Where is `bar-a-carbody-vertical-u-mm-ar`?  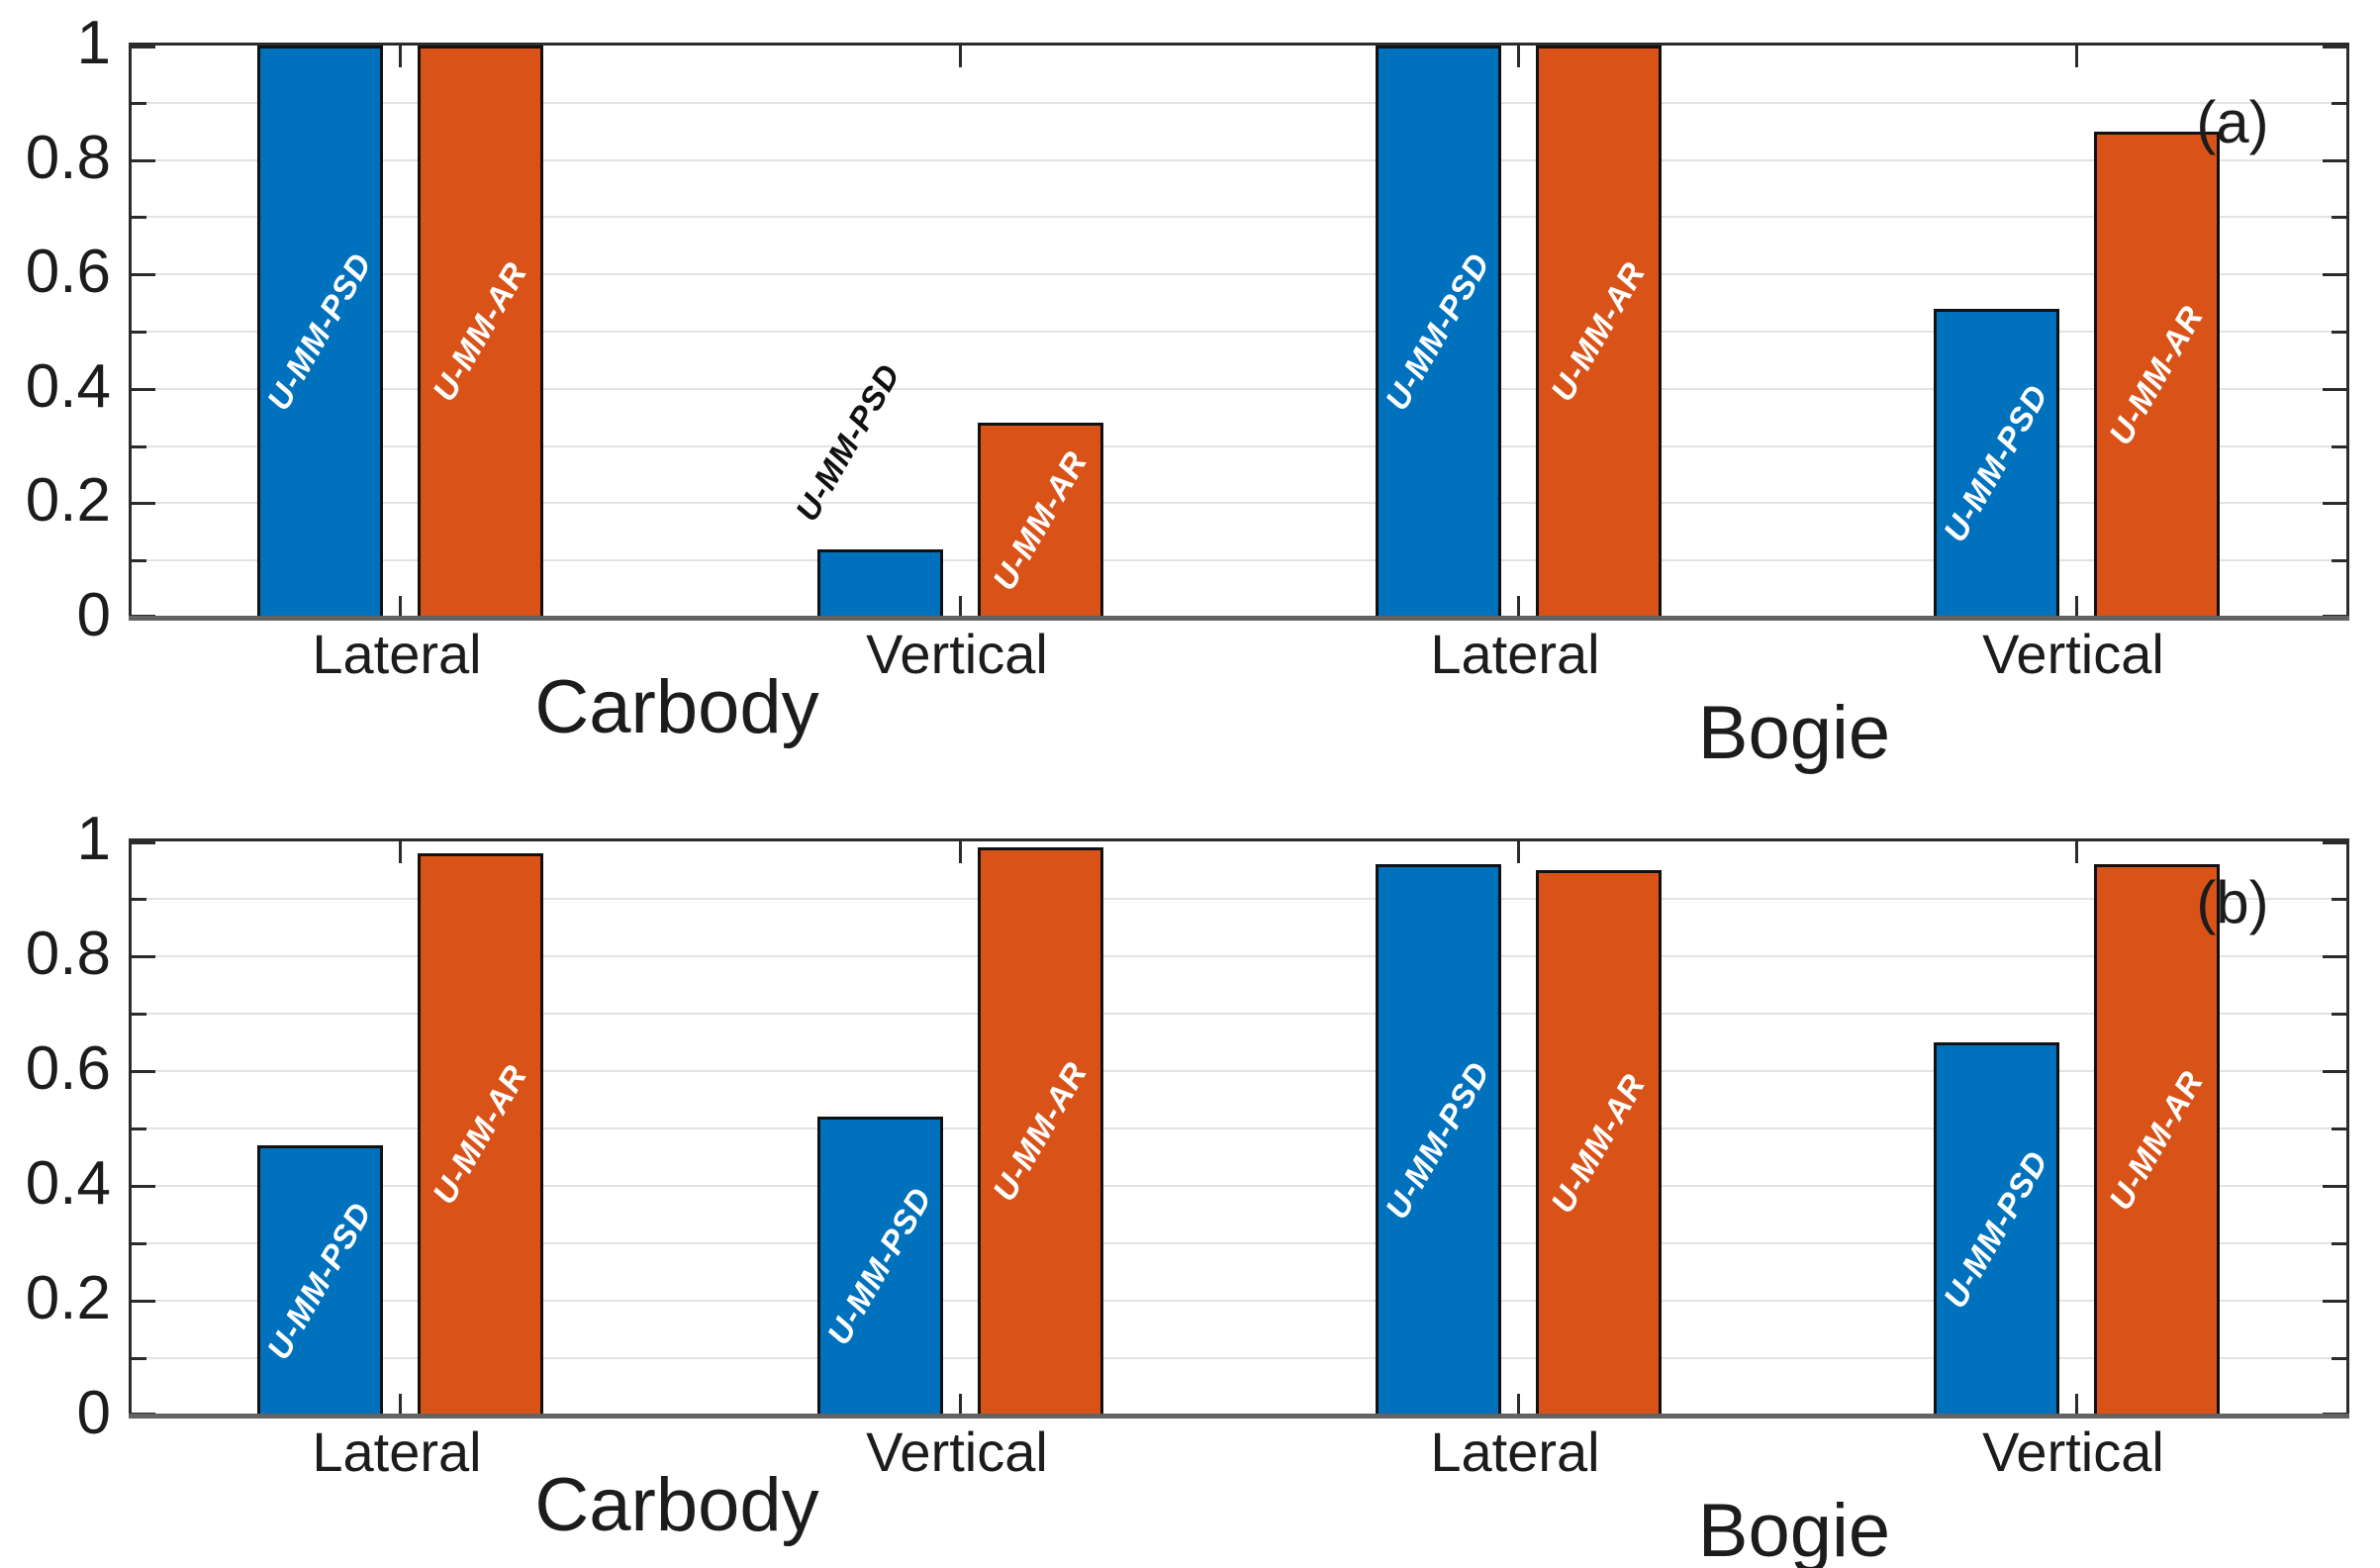 bar-a-carbody-vertical-u-mm-ar is located at coordinates (1040, 520).